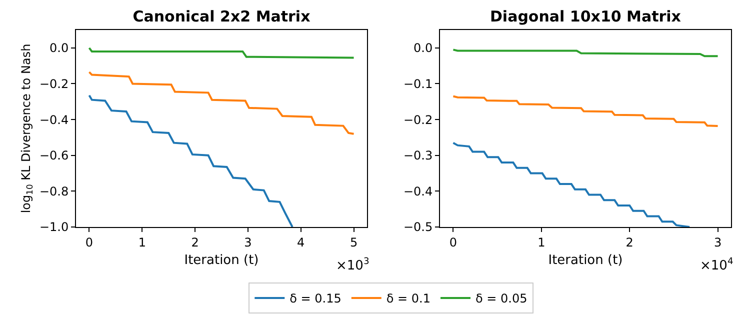 Image resolution: width=738 pixels, height=322 pixels. I want to click on chart-title: Canonical 2x2 Matrix, so click(221, 16).